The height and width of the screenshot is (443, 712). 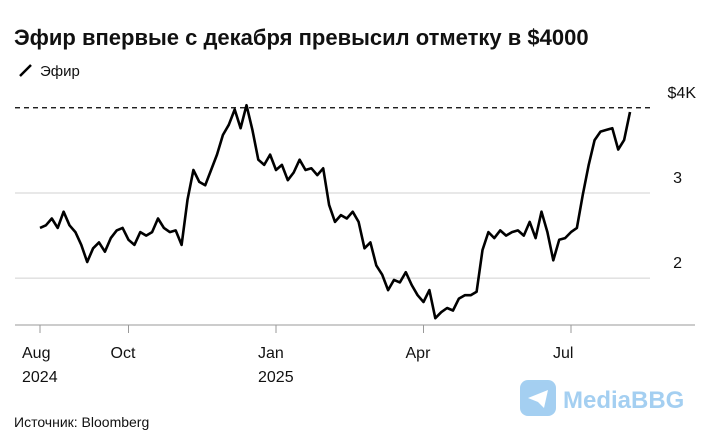 I want to click on legend-swatch, so click(x=25, y=70).